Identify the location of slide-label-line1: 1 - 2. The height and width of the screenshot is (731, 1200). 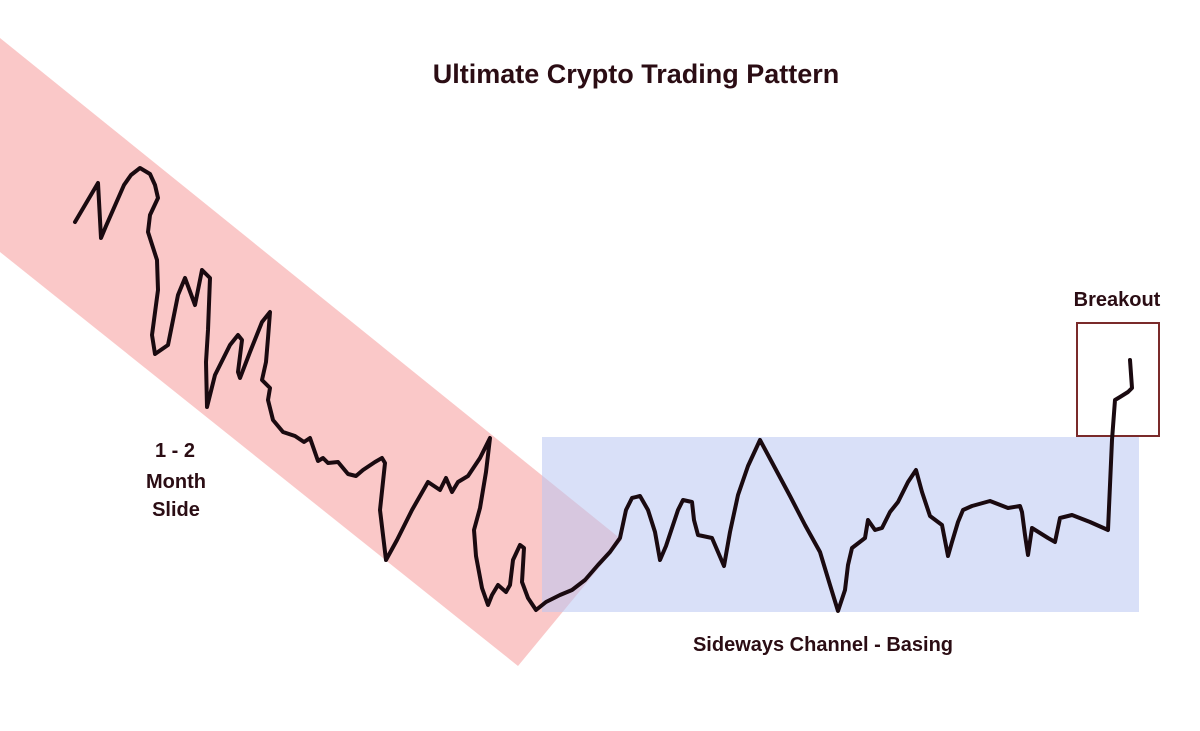
(175, 451).